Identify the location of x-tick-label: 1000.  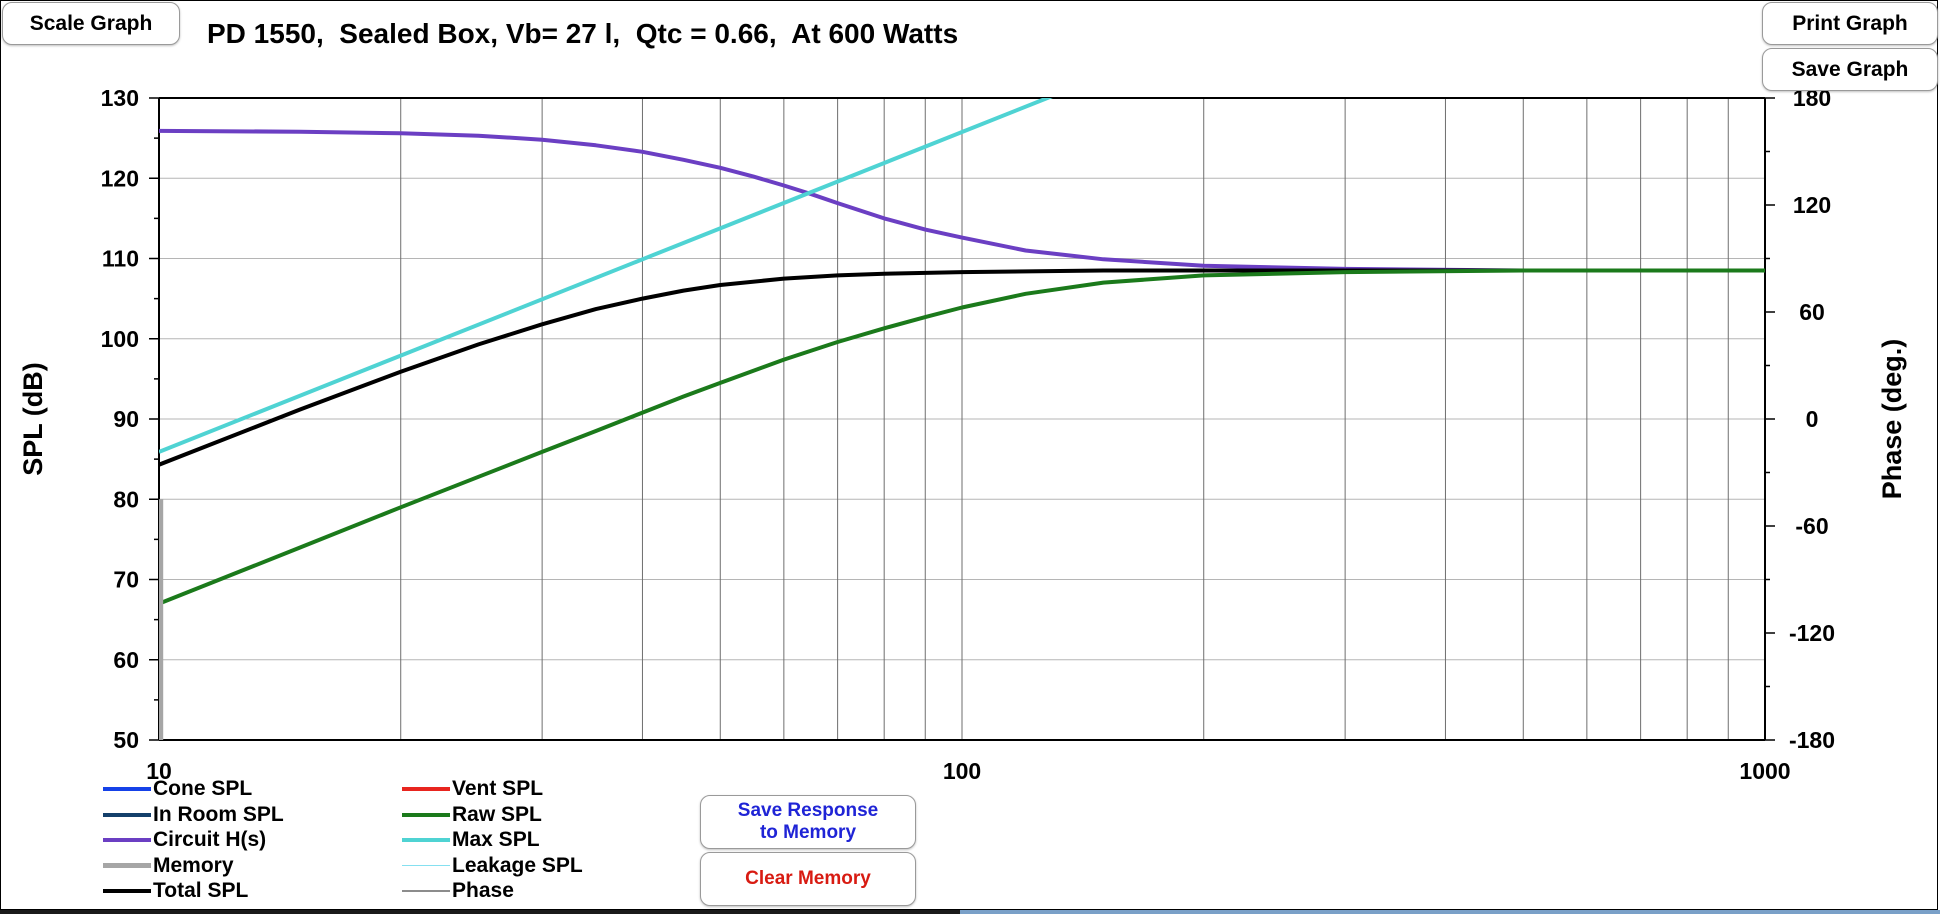
(1764, 771).